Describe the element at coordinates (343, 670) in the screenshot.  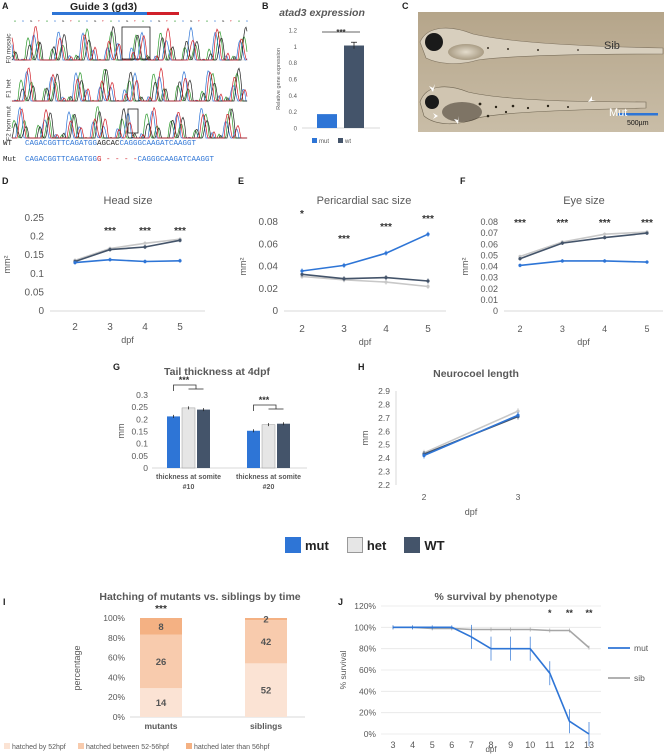
I see `y-axis-title: % survival` at that location.